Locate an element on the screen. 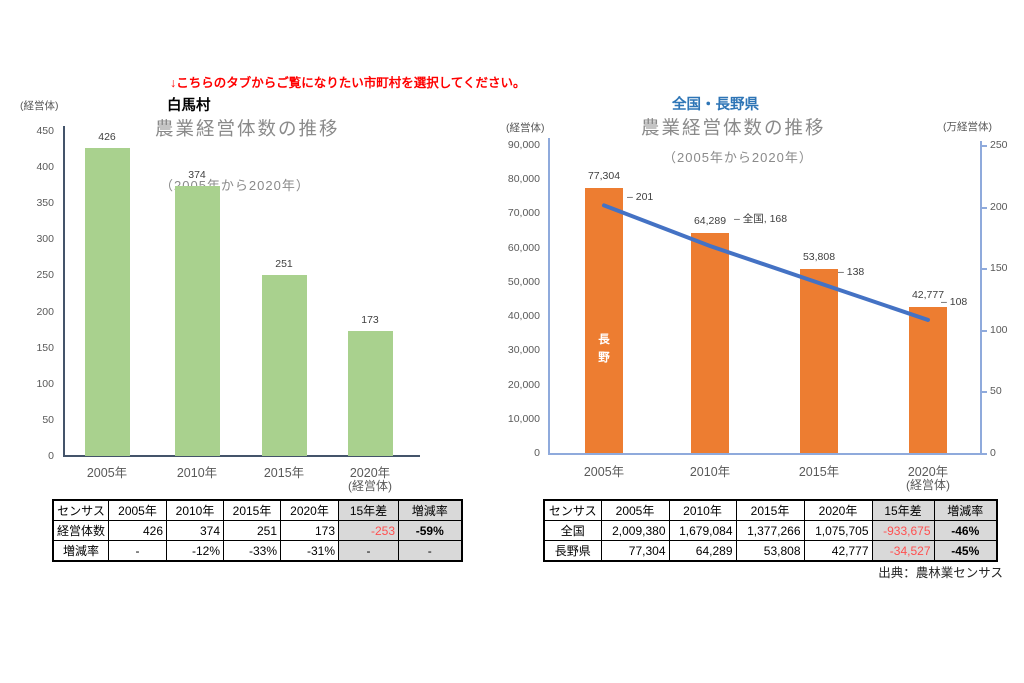 Image resolution: width=1024 pixels, height=683 pixels. y-tick-label: 450 is located at coordinates (45, 131).